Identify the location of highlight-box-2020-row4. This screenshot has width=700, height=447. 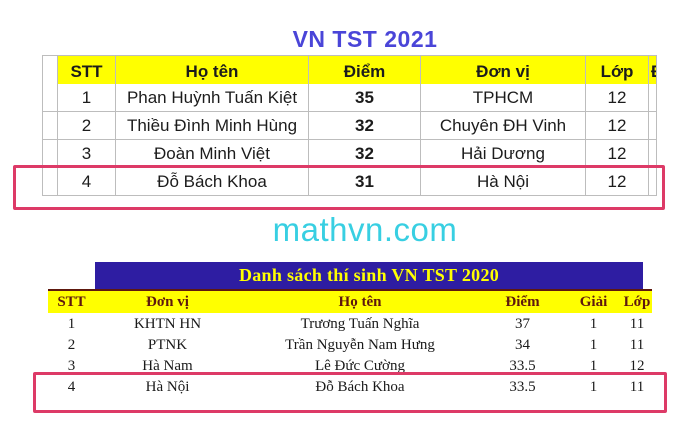
(350, 392).